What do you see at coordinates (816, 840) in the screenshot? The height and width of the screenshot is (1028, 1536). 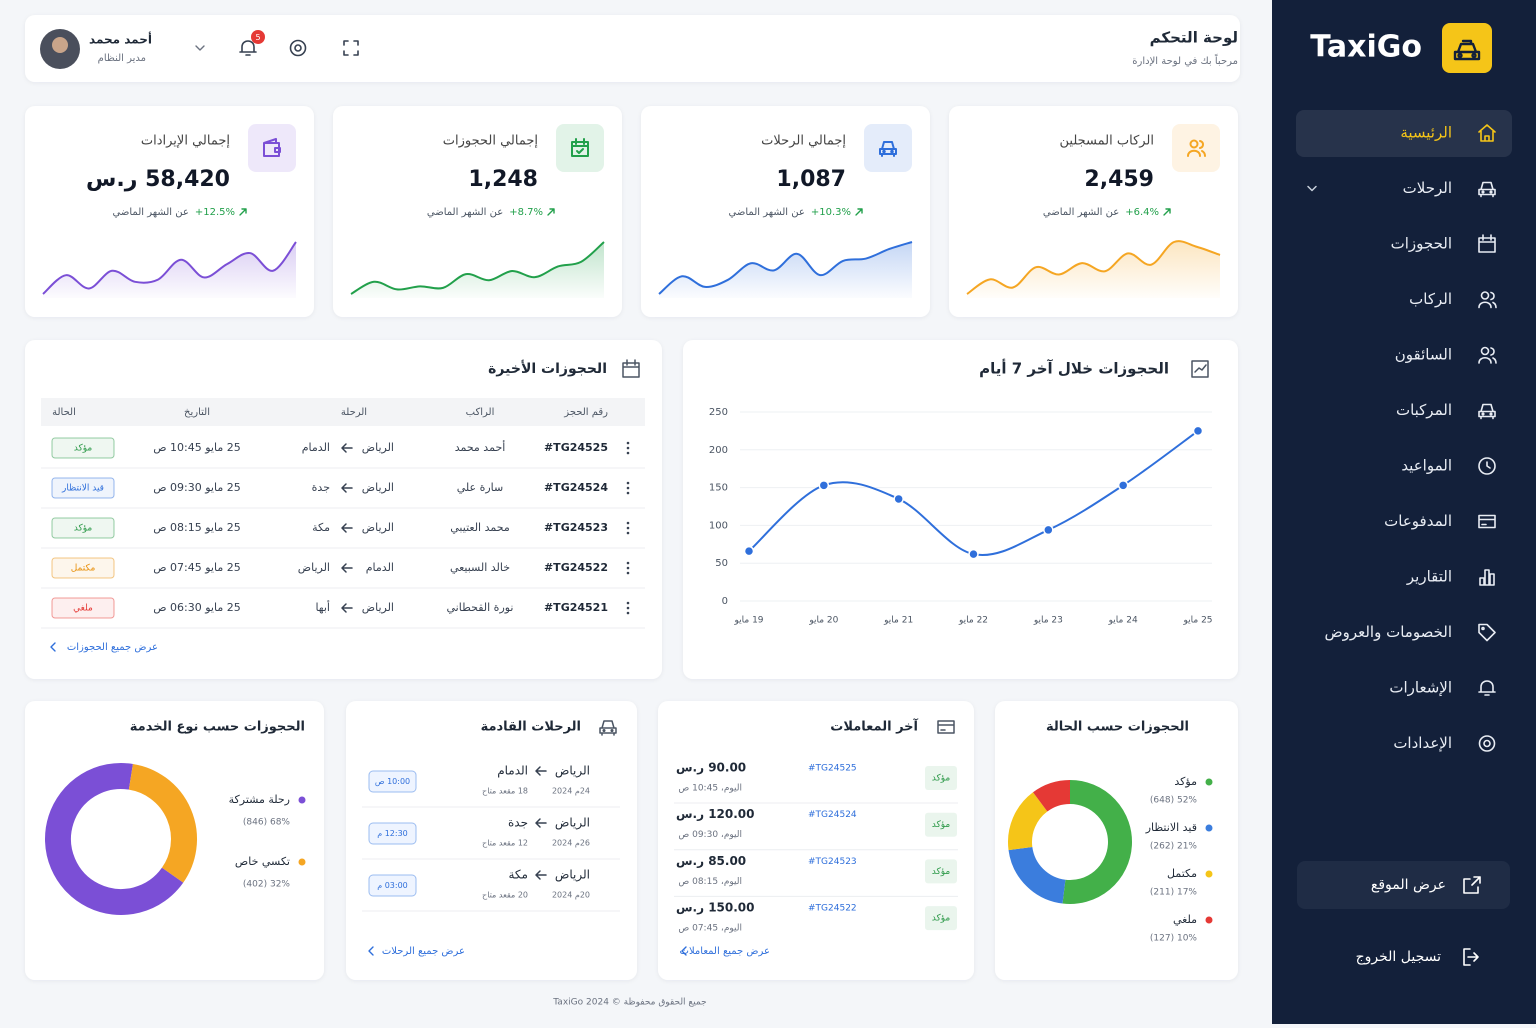 I see `card` at bounding box center [816, 840].